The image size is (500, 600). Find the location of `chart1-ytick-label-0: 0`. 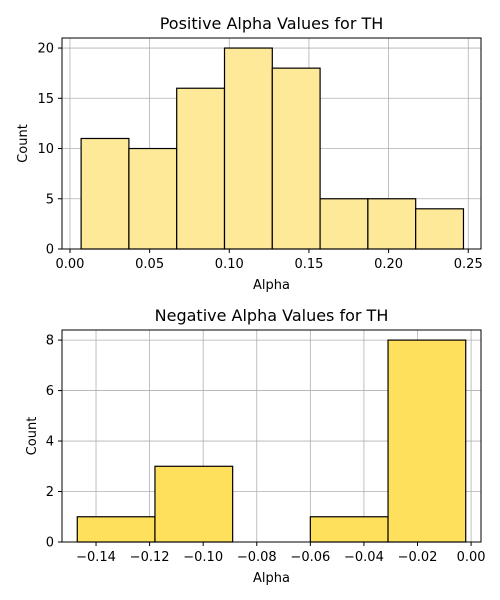

chart1-ytick-label-0: 0 is located at coordinates (50, 250).